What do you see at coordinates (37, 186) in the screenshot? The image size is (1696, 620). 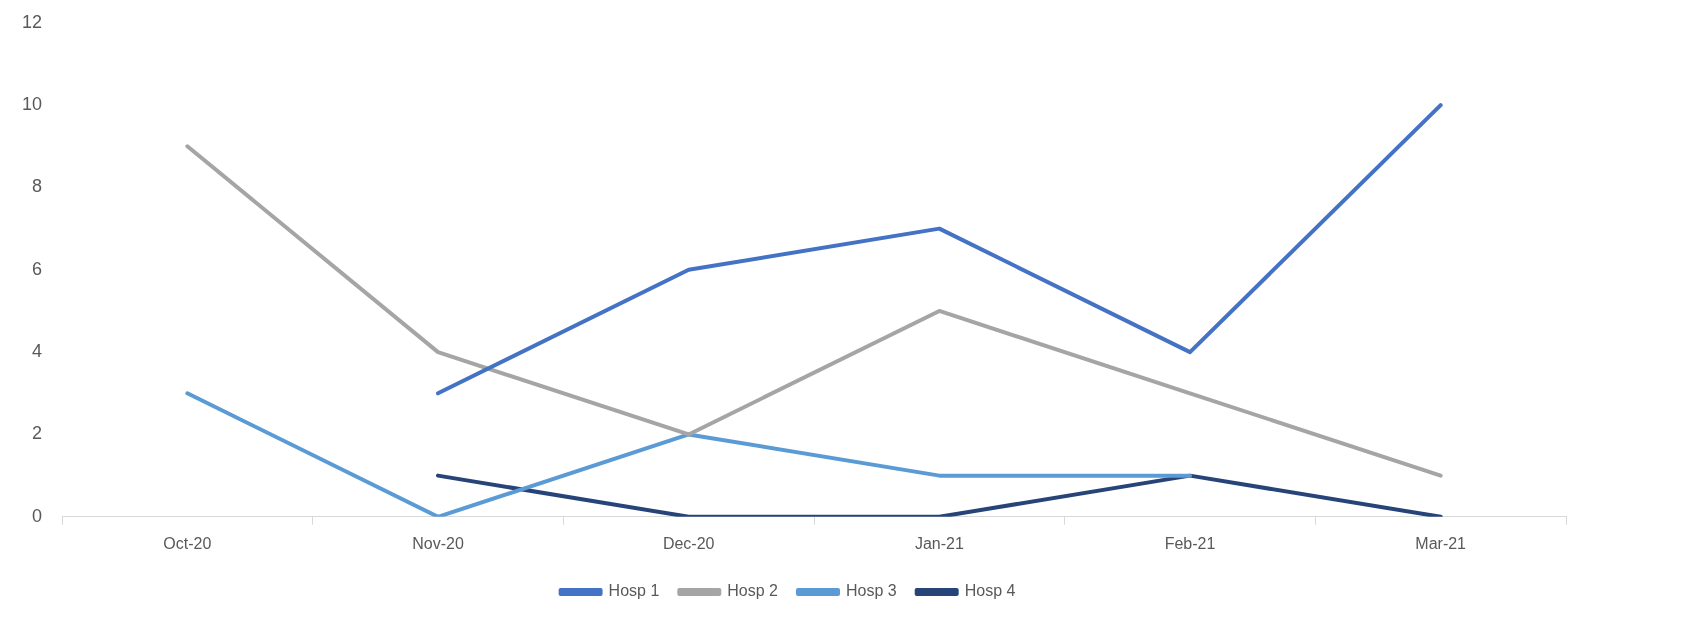 I see `y-tick-label: 8` at bounding box center [37, 186].